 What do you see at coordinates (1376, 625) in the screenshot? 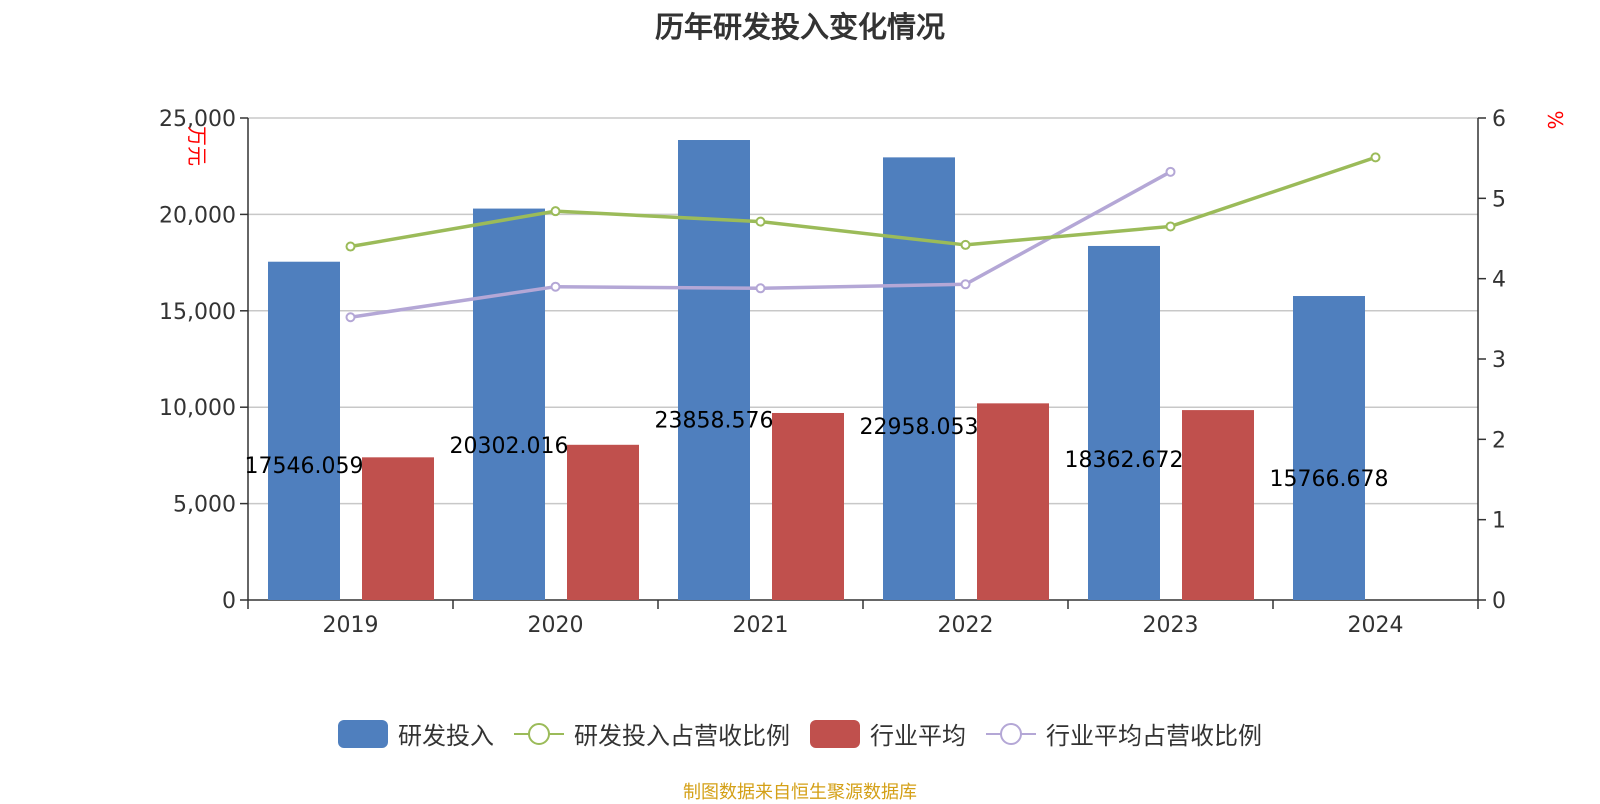
I see `x-tick-label: 2024` at bounding box center [1376, 625].